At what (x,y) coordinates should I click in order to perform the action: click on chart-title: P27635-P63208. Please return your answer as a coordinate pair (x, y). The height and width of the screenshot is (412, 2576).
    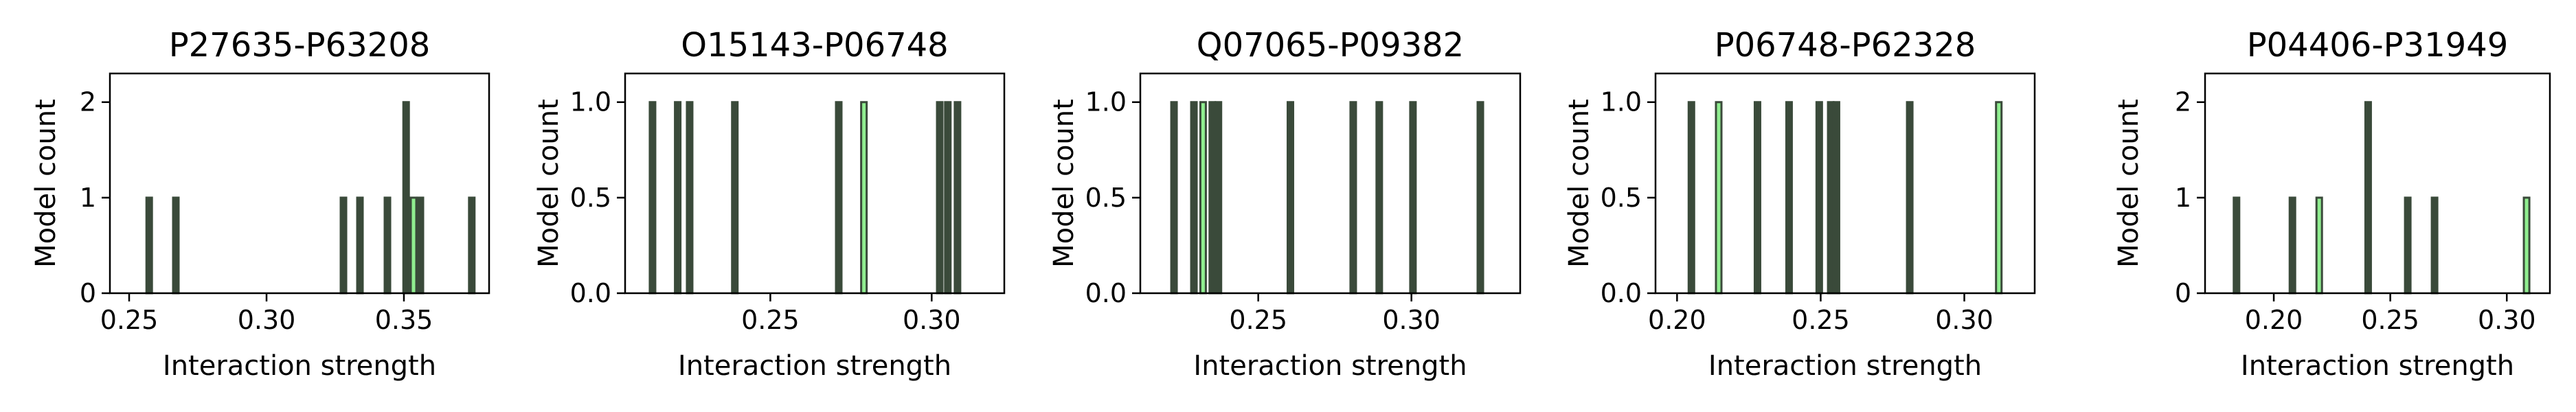
    Looking at the image, I should click on (300, 45).